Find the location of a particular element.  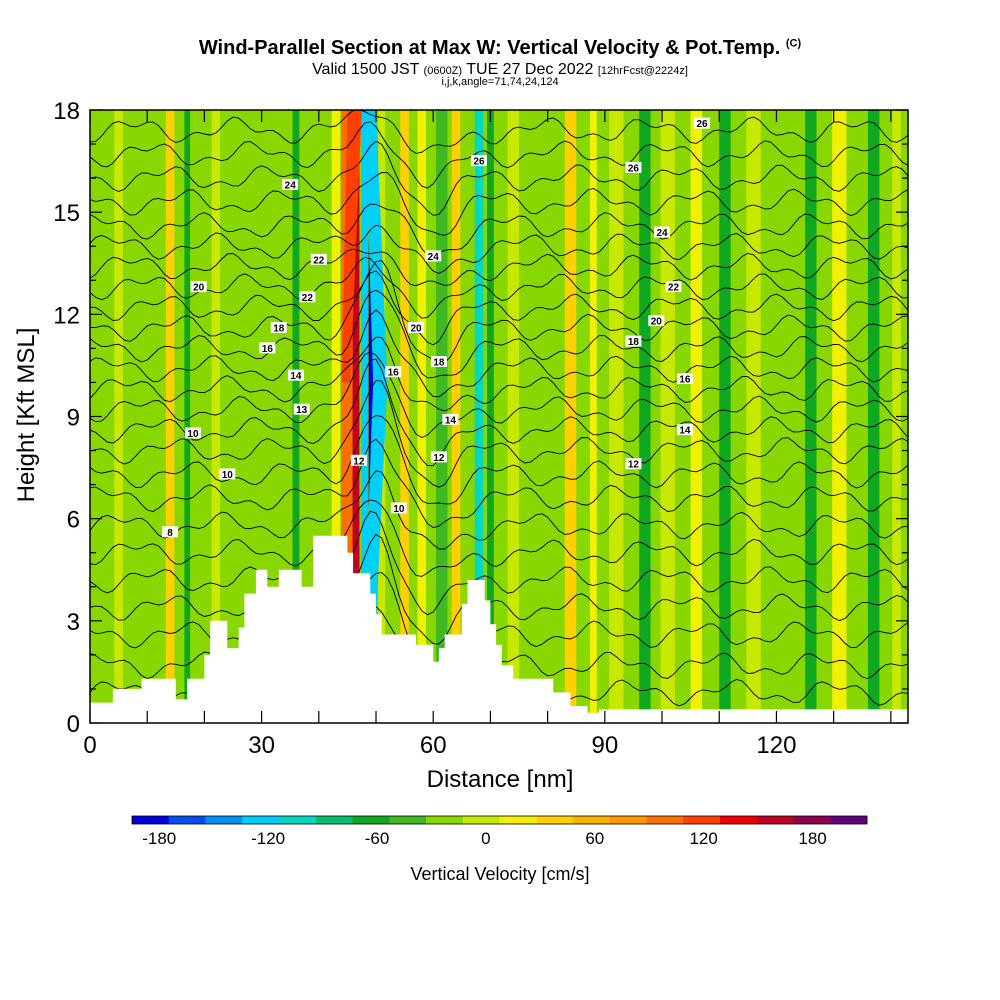

y-tick-label: 15 is located at coordinates (66, 213).